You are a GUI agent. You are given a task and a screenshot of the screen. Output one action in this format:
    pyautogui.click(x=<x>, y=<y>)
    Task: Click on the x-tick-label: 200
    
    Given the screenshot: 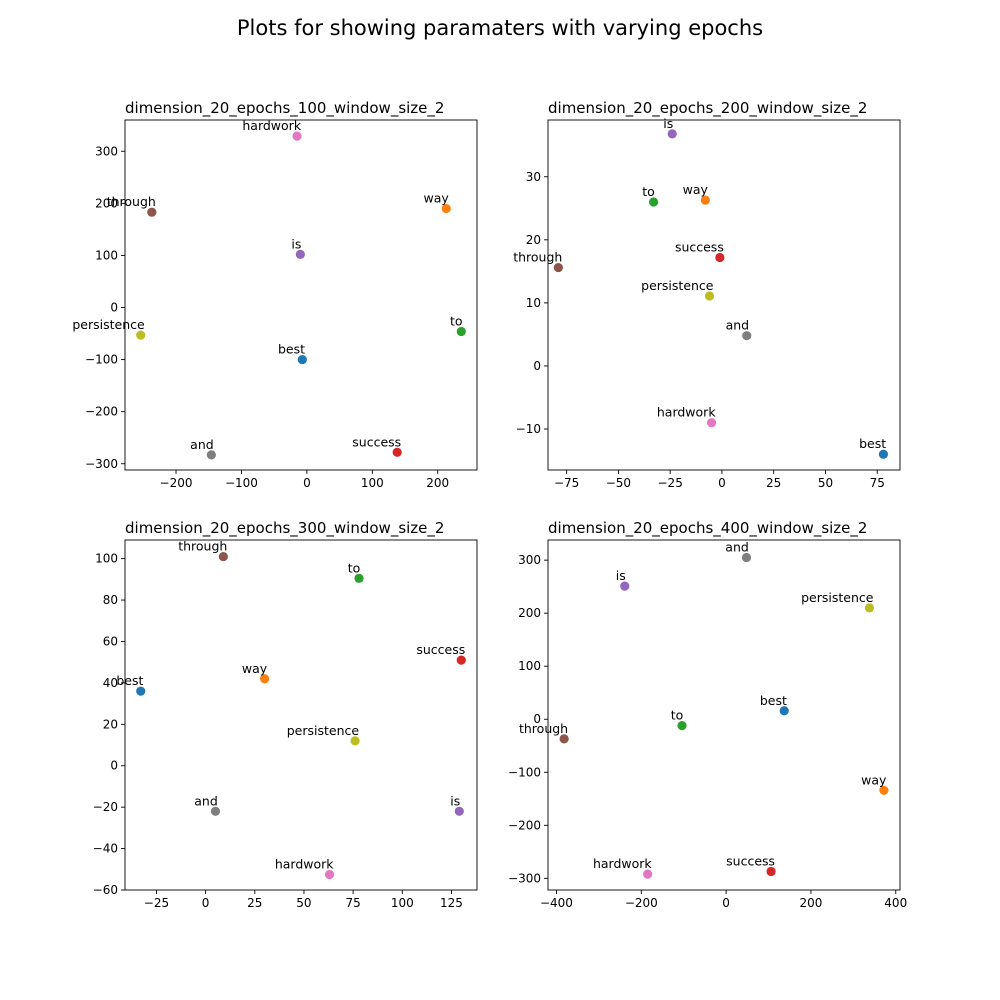 What is the action you would take?
    pyautogui.click(x=810, y=903)
    